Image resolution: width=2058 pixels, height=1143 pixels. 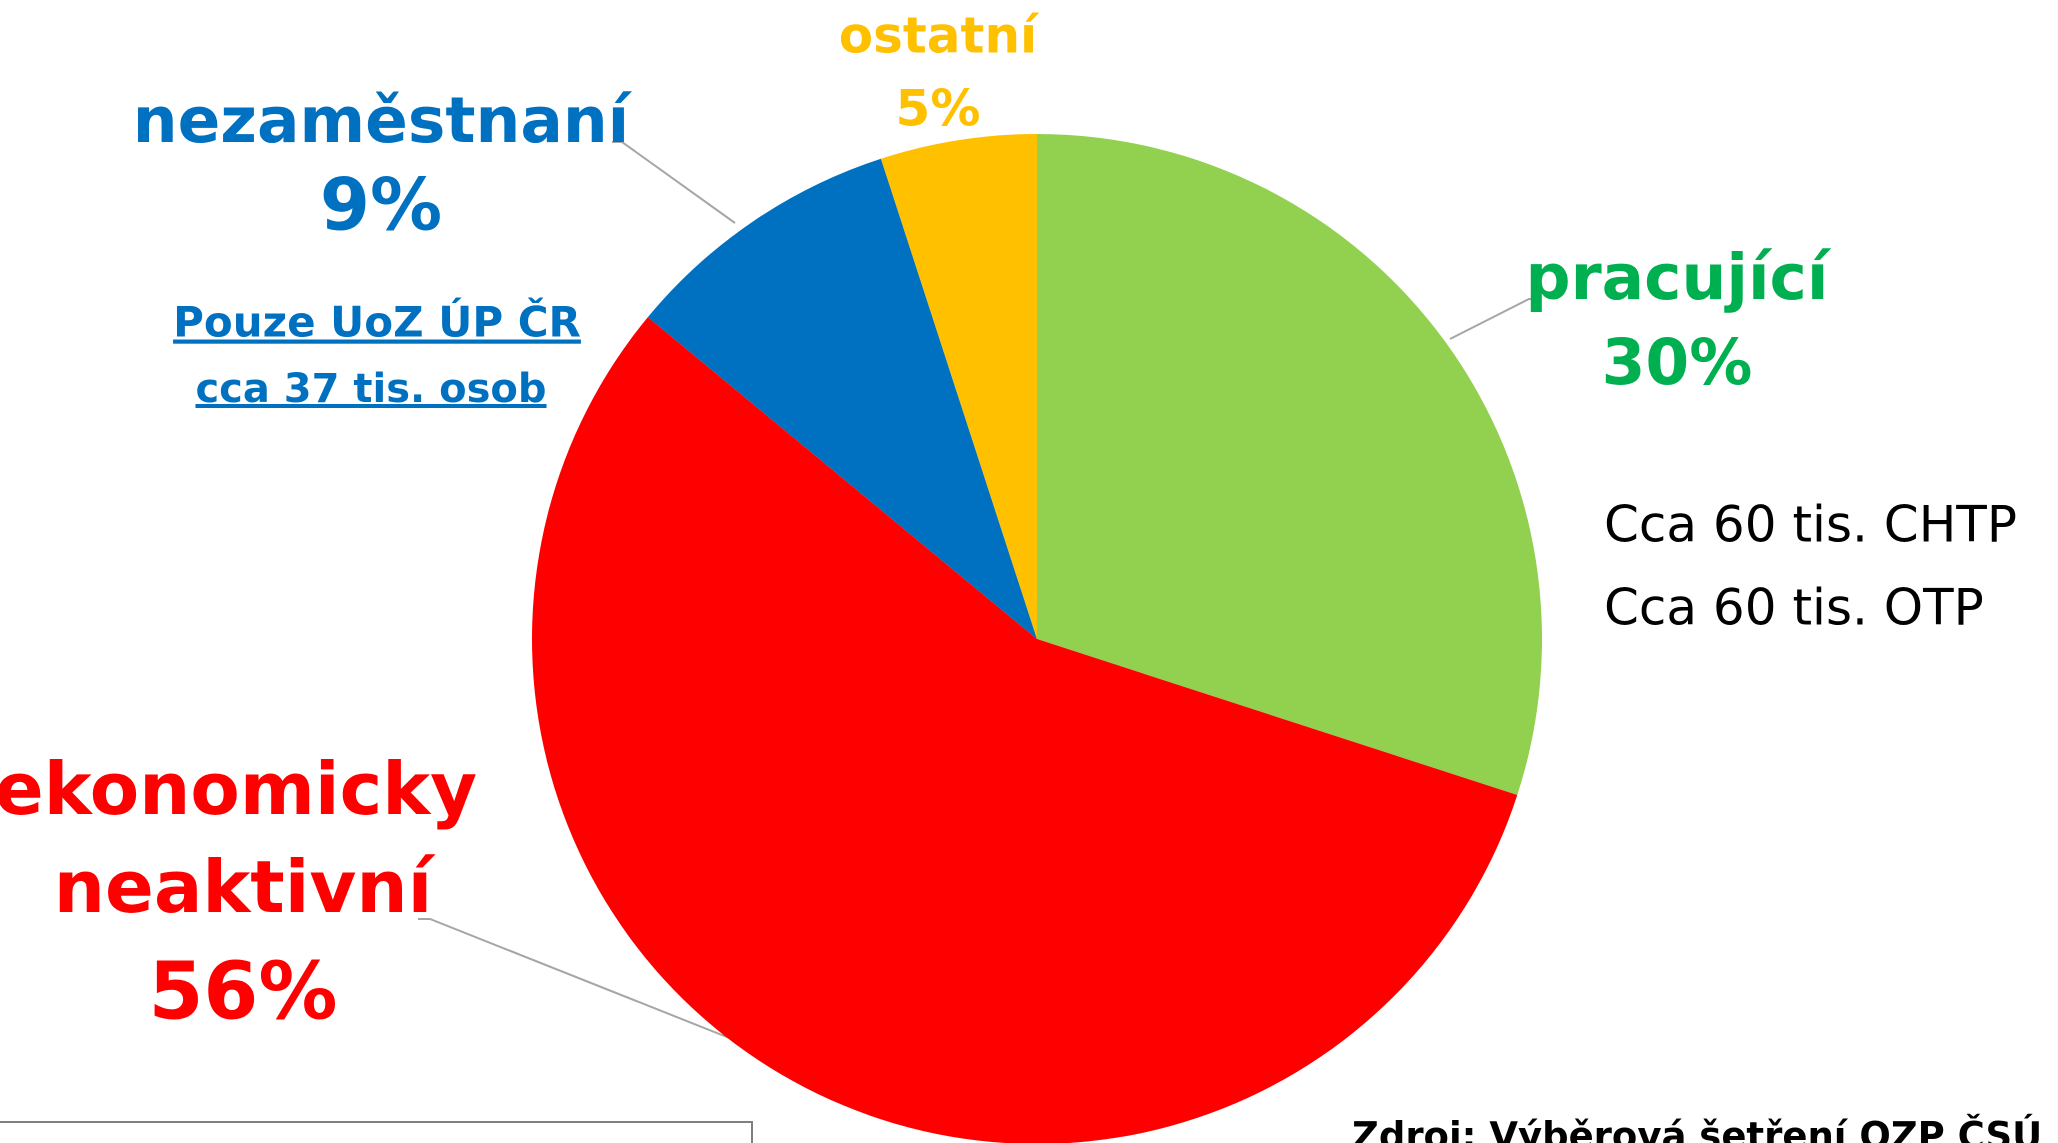 What do you see at coordinates (1697, 1128) in the screenshot?
I see `source: Zdroj: Výběrová šetření OZP ČSÚ` at bounding box center [1697, 1128].